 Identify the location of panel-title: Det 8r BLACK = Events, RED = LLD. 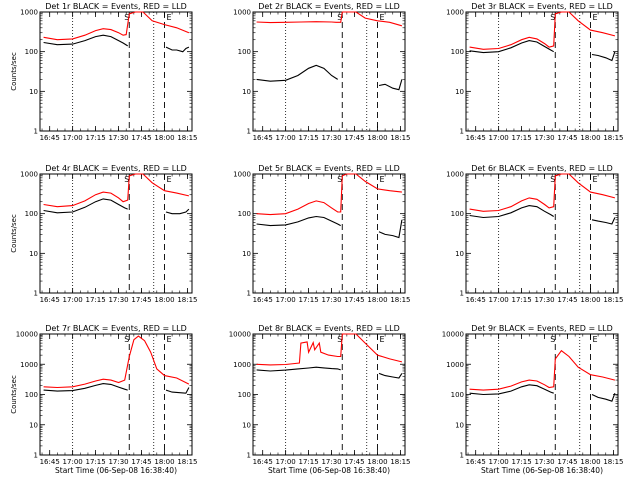
(329, 328).